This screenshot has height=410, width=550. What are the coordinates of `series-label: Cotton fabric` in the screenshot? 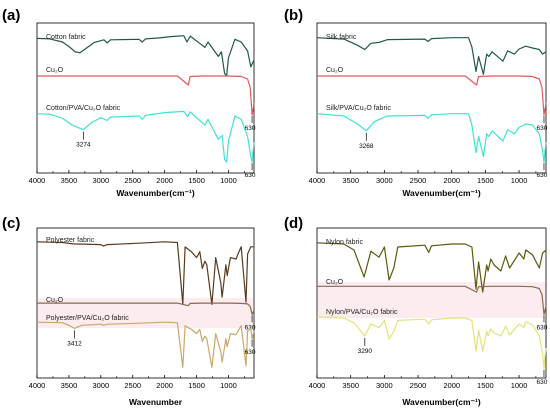 It's located at (66, 37).